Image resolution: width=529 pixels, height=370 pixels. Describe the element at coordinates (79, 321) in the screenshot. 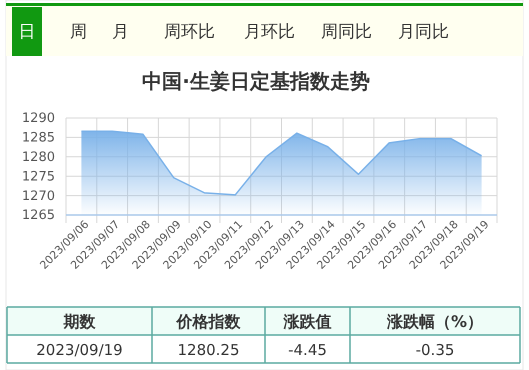

I see `text: 期数` at that location.